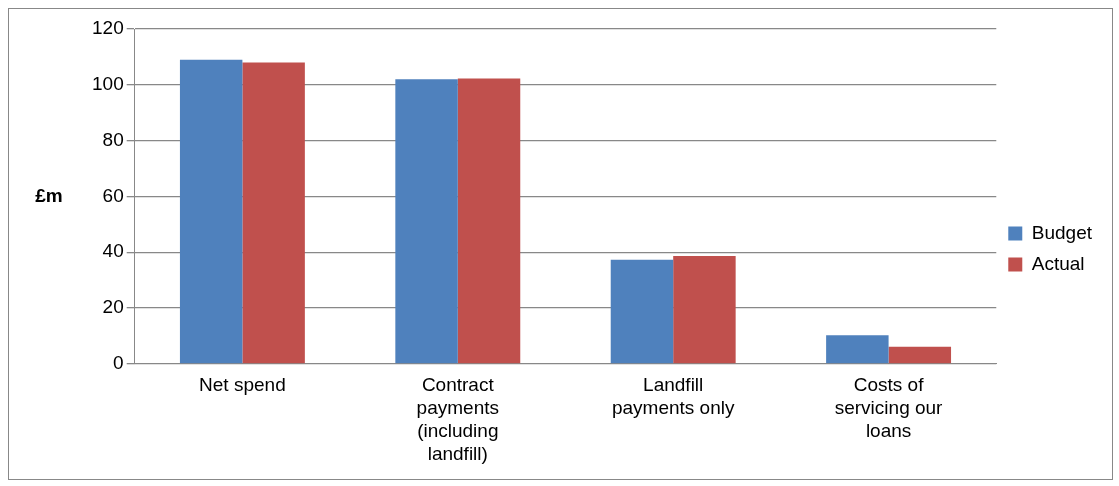  Describe the element at coordinates (457, 419) in the screenshot. I see `x-tick-label: Contract payments (including landfill)` at that location.